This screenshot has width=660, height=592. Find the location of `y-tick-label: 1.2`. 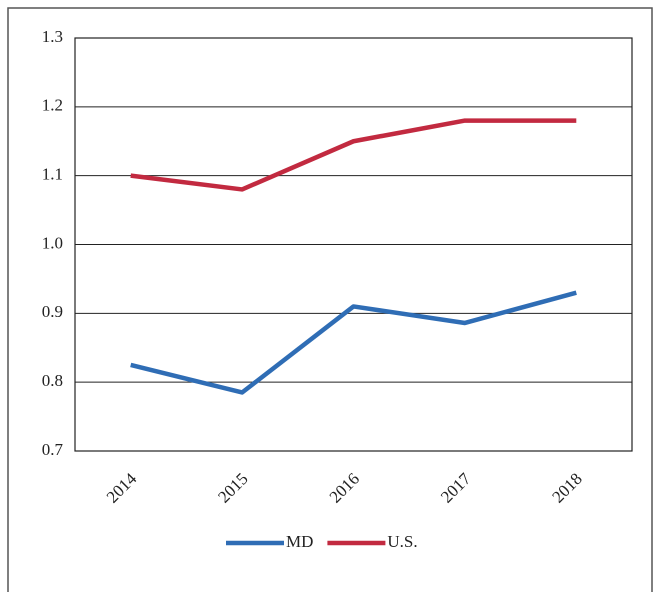

y-tick-label: 1.2 is located at coordinates (52, 105).